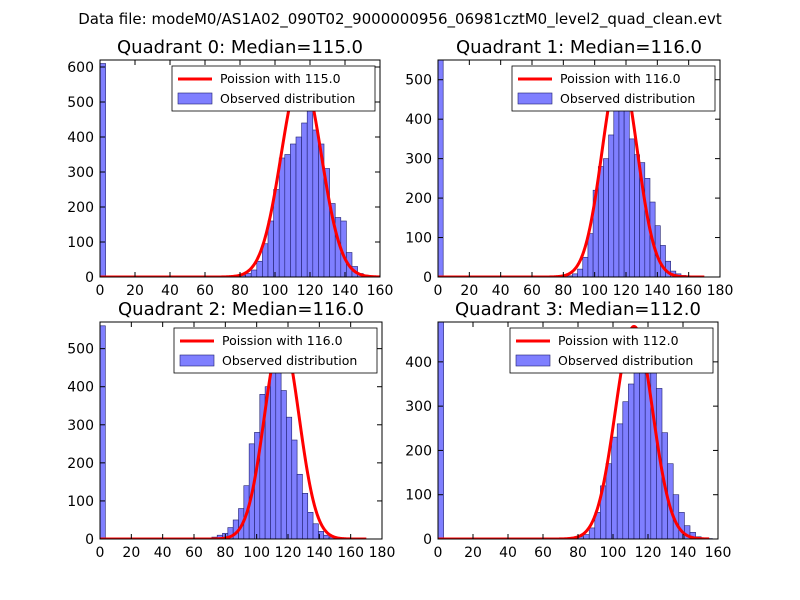 Image resolution: width=800 pixels, height=600 pixels. What do you see at coordinates (625, 360) in the screenshot?
I see `legend-hist-label: Observed distribution` at bounding box center [625, 360].